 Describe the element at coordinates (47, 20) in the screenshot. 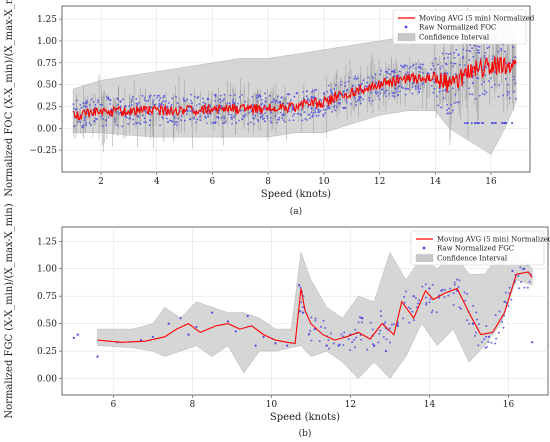

I see `y-tick-label: 1.25` at that location.